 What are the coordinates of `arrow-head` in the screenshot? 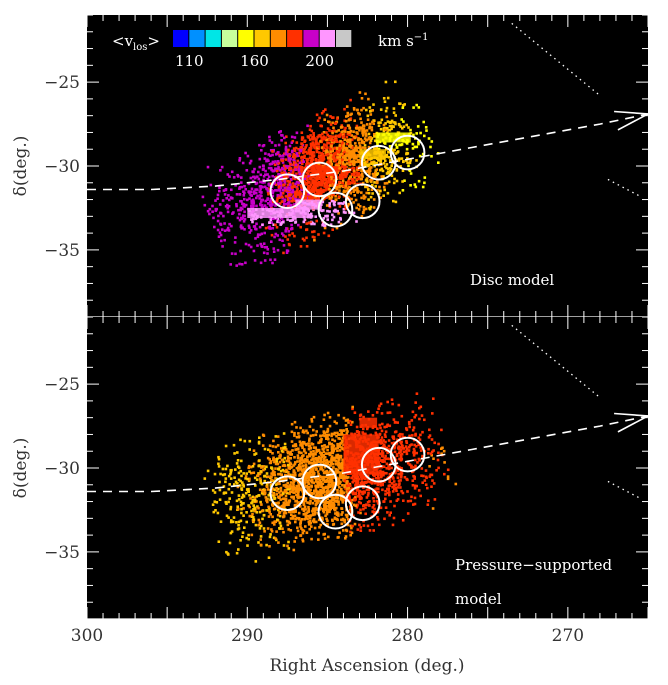 It's located at (632, 122).